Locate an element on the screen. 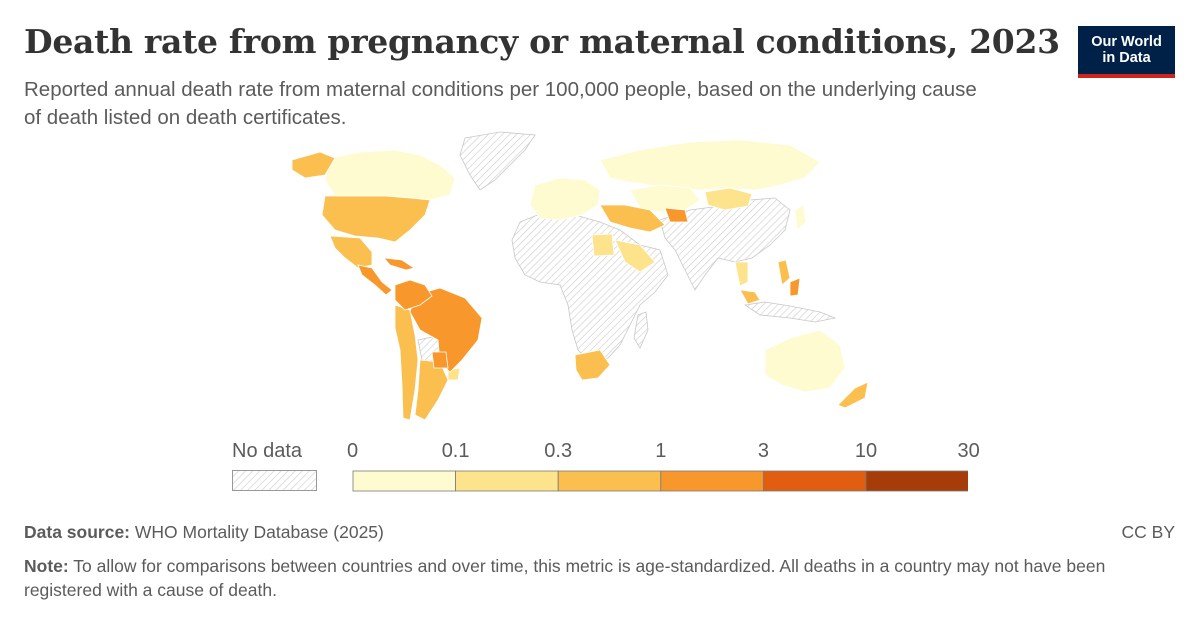 The height and width of the screenshot is (627, 1200). country-canada is located at coordinates (390, 175).